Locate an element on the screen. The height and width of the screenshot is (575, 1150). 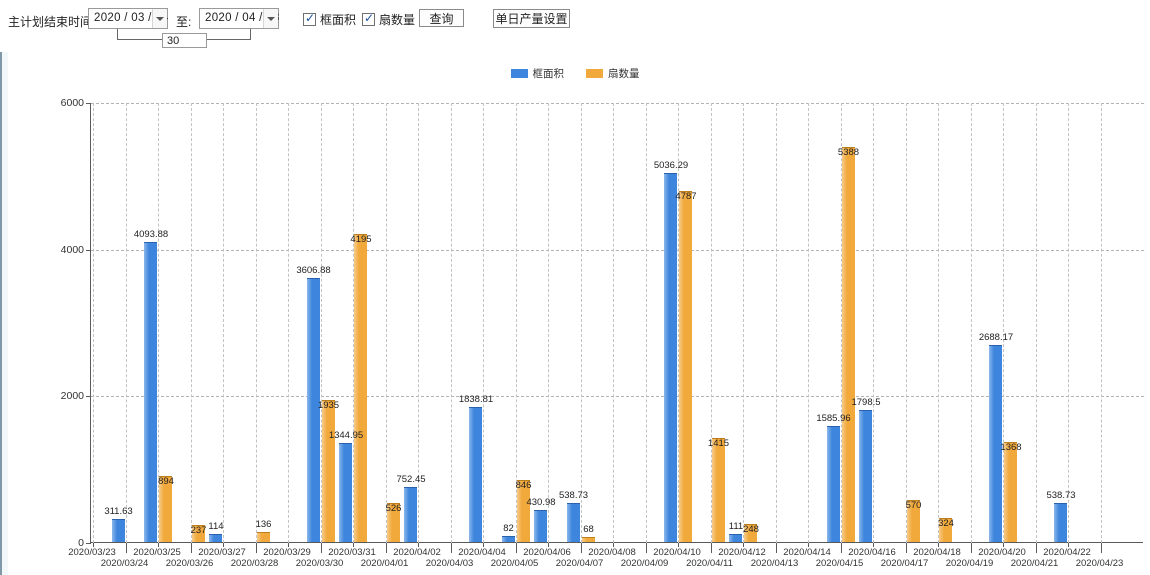
x-tick-label: 2020/04/05 is located at coordinates (514, 563).